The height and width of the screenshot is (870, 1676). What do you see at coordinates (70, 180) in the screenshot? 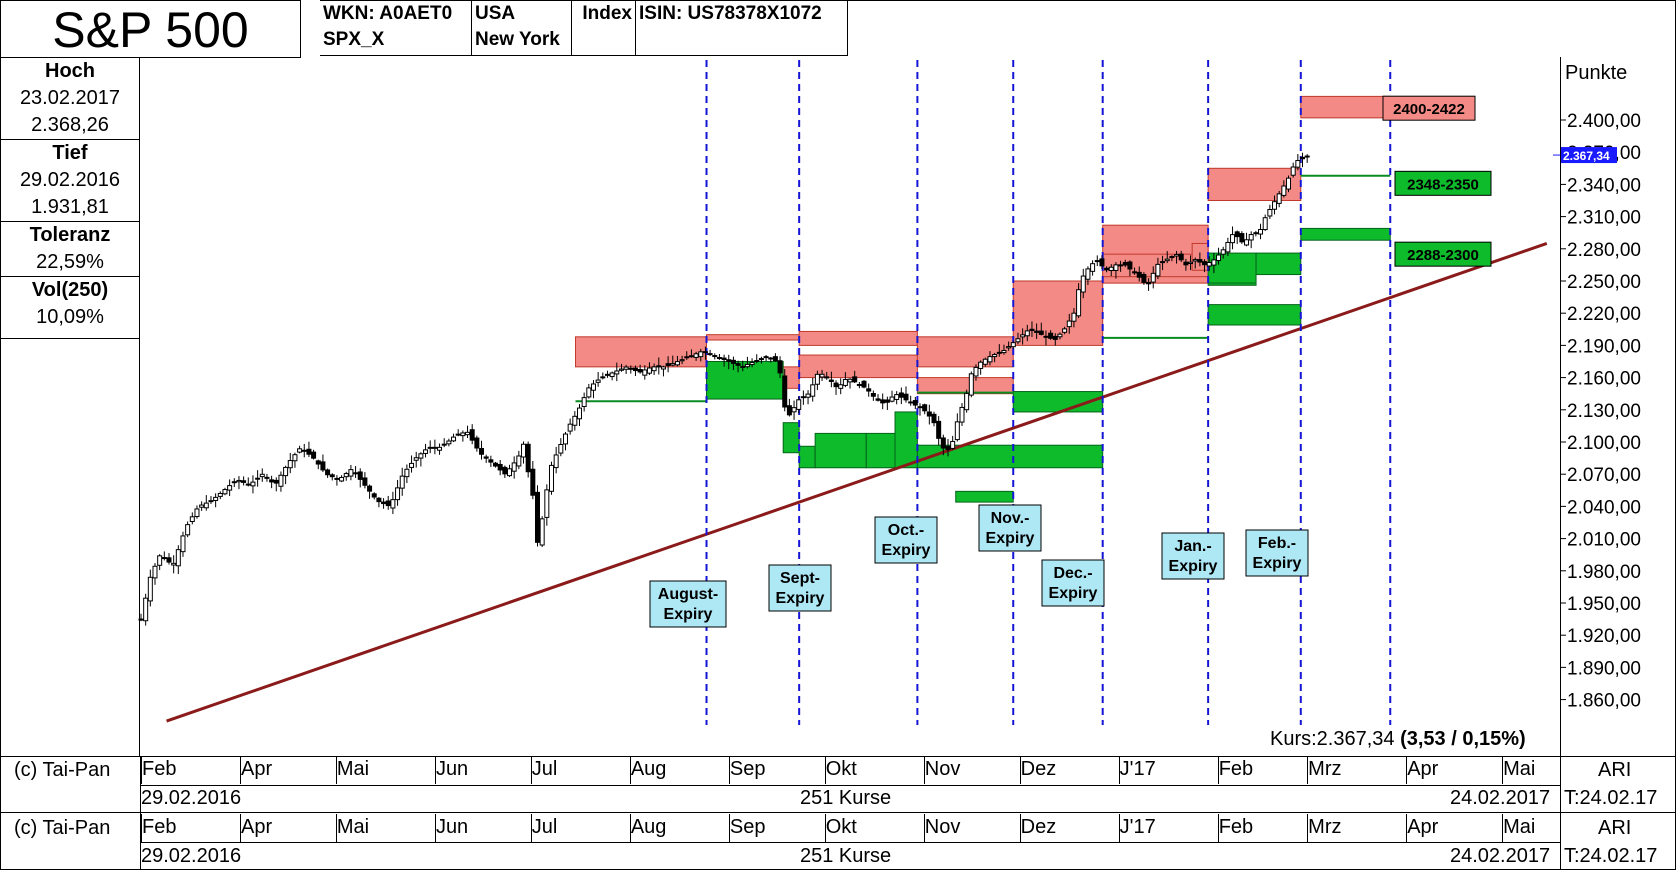
I see `stat-low-date: 29.02.2016` at bounding box center [70, 180].